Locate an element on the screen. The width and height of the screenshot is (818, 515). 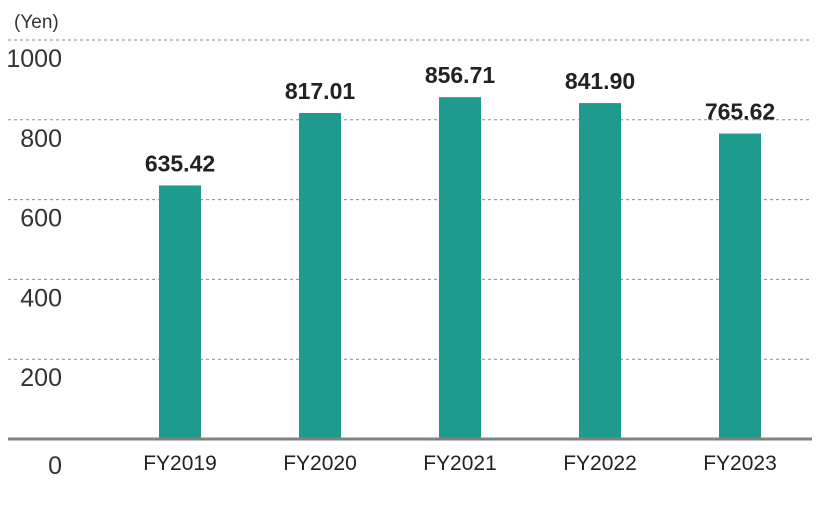
data-label-fy2023: 765.62 is located at coordinates (740, 112).